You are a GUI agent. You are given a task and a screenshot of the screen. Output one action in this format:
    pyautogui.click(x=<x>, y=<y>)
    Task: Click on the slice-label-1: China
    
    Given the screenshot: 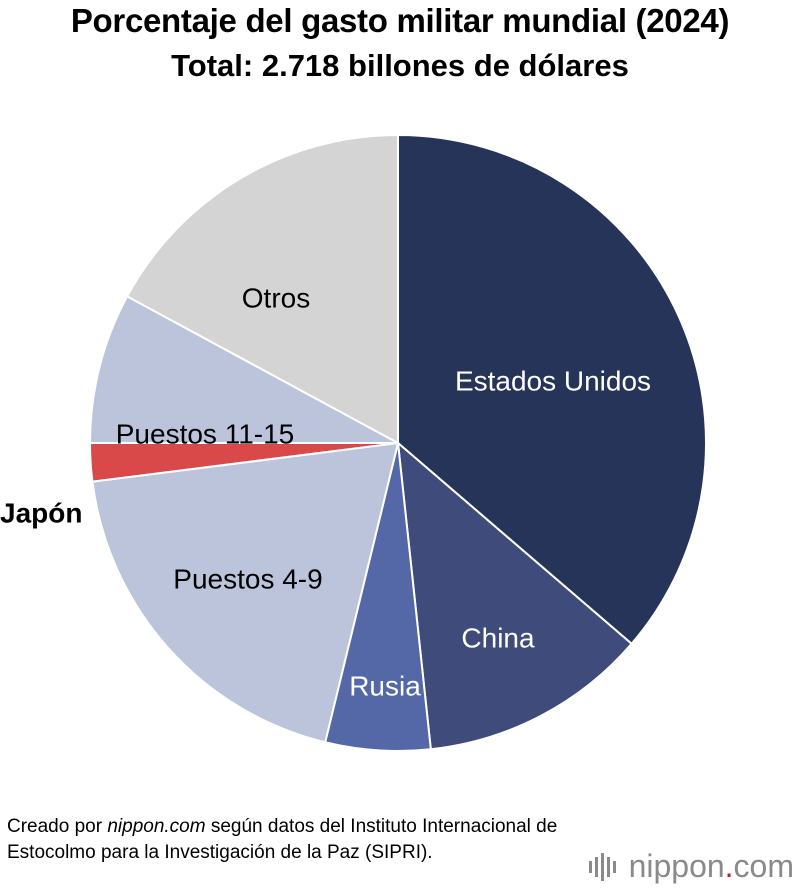 What is the action you would take?
    pyautogui.click(x=498, y=638)
    